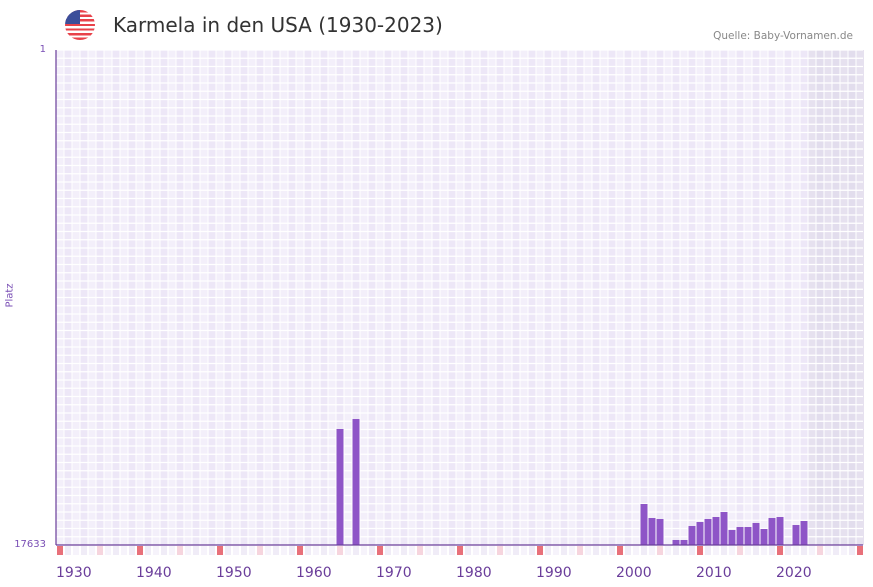 This screenshot has width=873, height=587. Describe the element at coordinates (772, 531) in the screenshot. I see `bar-2019` at that location.